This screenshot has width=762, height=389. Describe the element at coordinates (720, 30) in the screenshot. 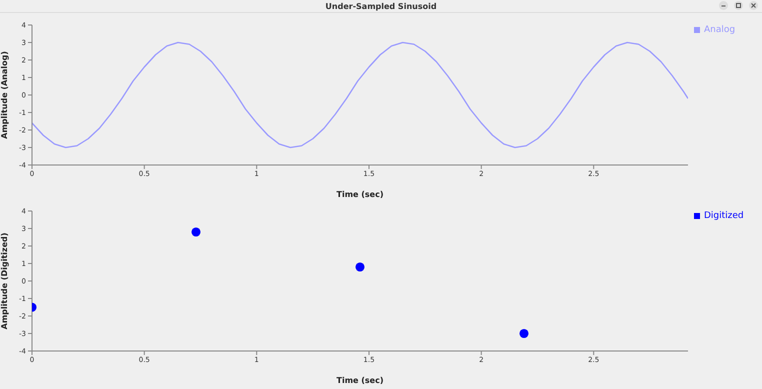

I see `legend-label: Analog` at that location.